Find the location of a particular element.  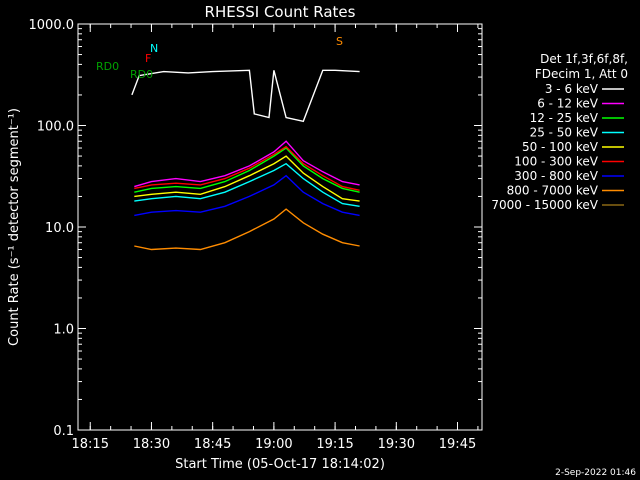

x-tick-label: 18:30 is located at coordinates (151, 444).